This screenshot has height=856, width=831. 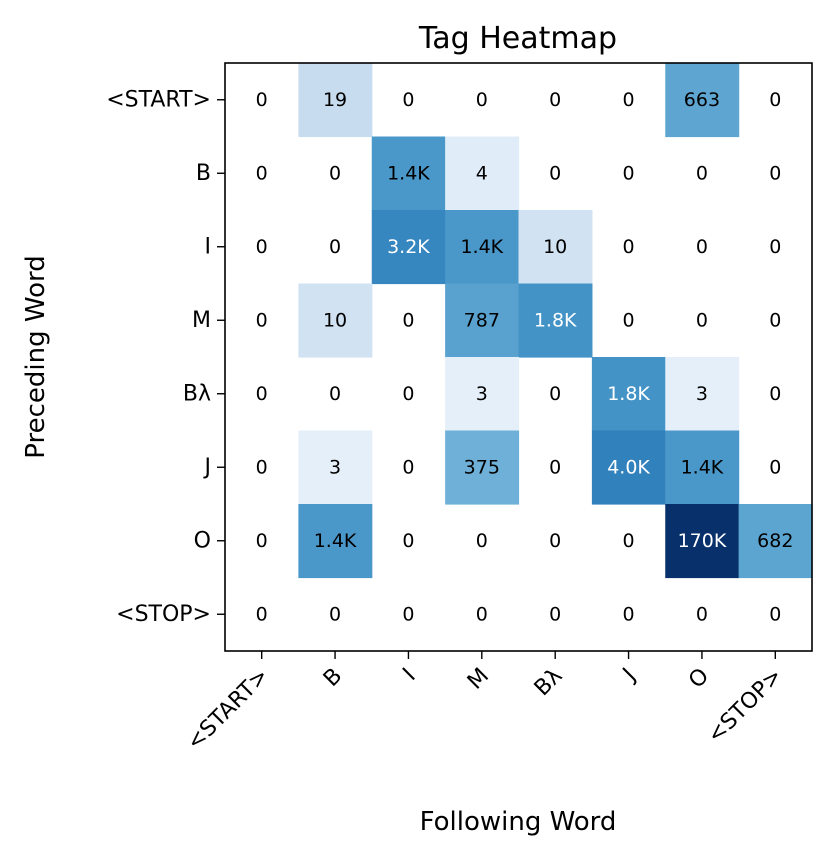 I want to click on cell-value-label: 4, so click(x=482, y=173).